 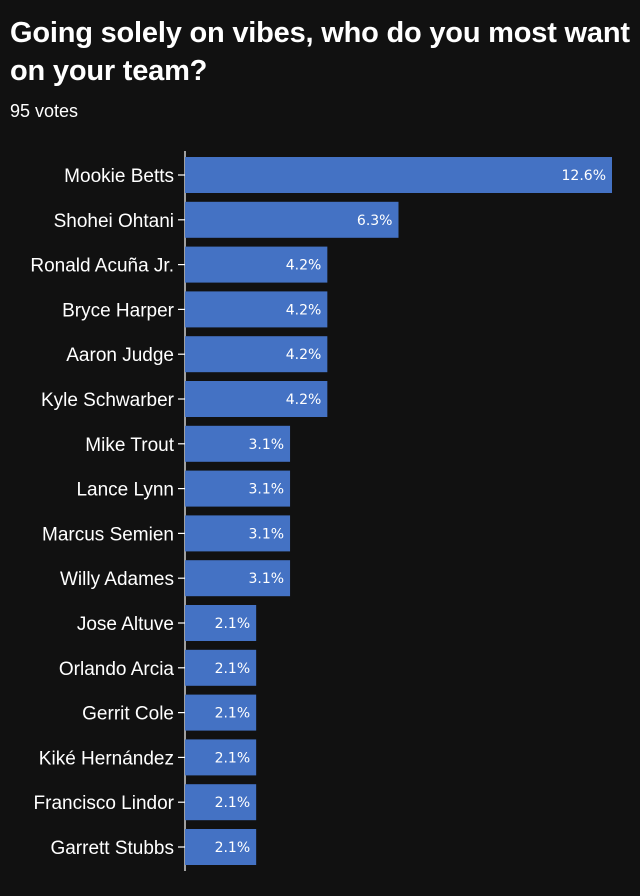 What do you see at coordinates (102, 266) in the screenshot?
I see `category-label: Ronald Acuña Jr.` at bounding box center [102, 266].